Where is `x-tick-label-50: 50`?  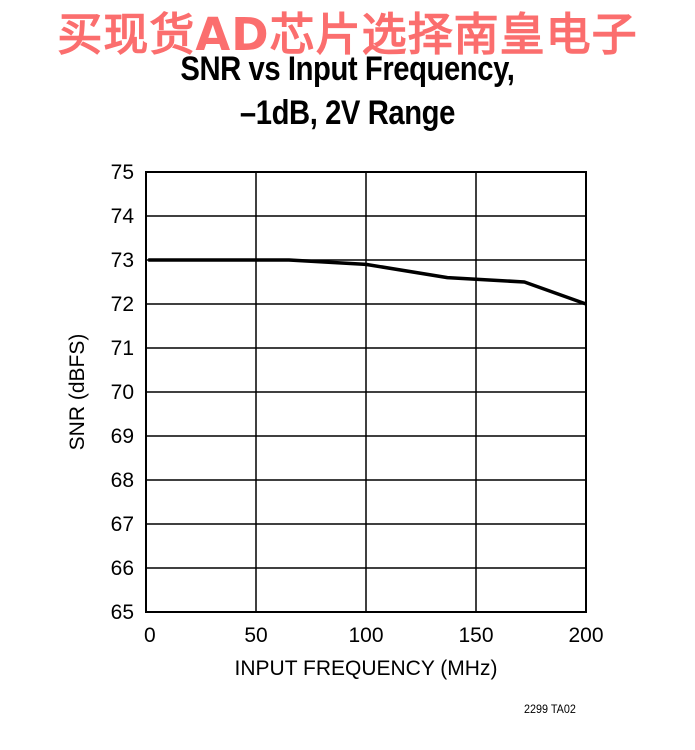
x-tick-label-50: 50 is located at coordinates (255, 635).